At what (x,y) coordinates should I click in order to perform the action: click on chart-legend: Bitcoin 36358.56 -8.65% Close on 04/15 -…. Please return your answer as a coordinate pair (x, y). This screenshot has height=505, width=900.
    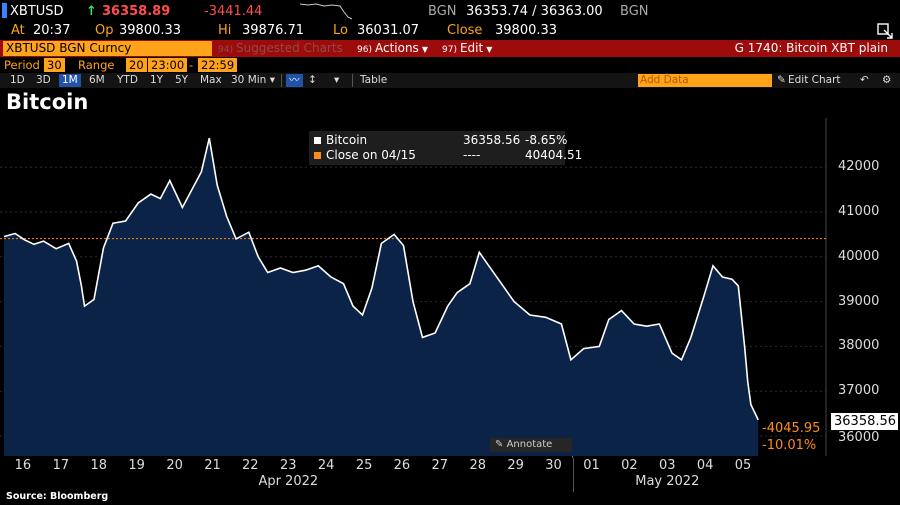
    Looking at the image, I should click on (445, 148).